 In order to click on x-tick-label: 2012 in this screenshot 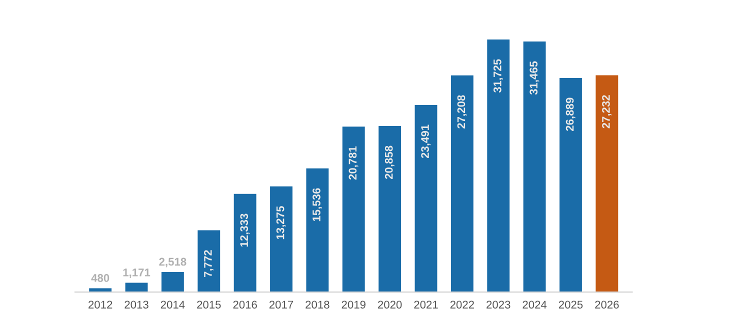, I will do `click(100, 304)`.